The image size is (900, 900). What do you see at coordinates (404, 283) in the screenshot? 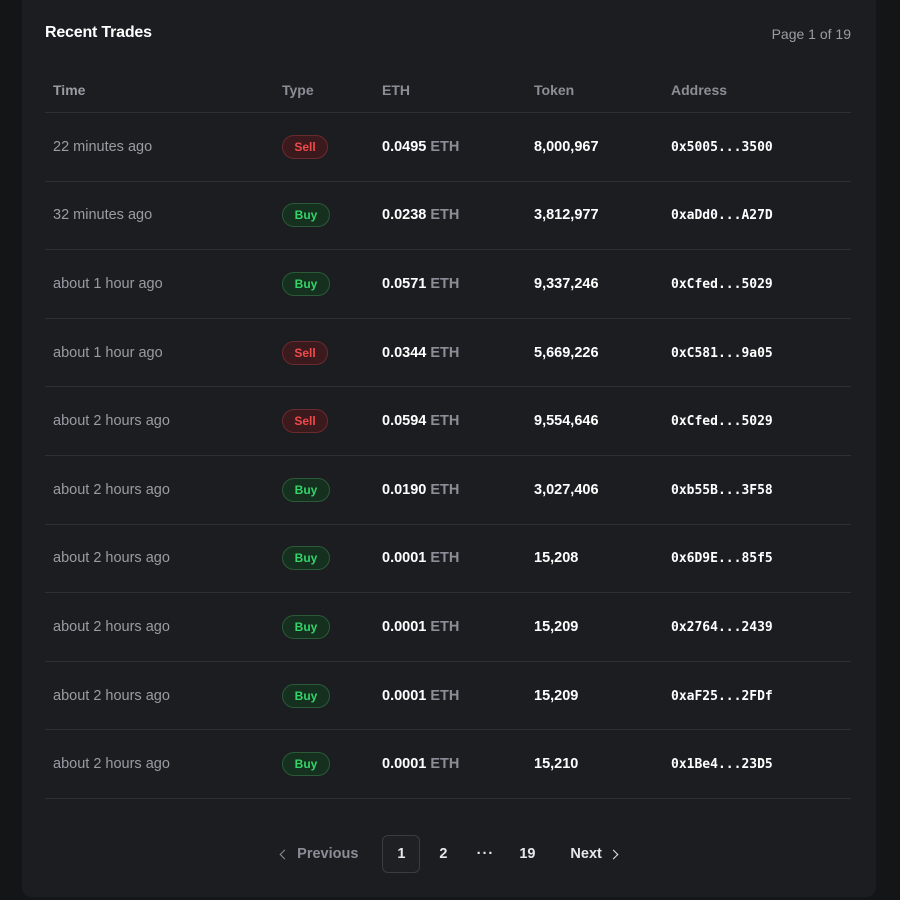
I see `trade-eth-amount: 0.0571` at bounding box center [404, 283].